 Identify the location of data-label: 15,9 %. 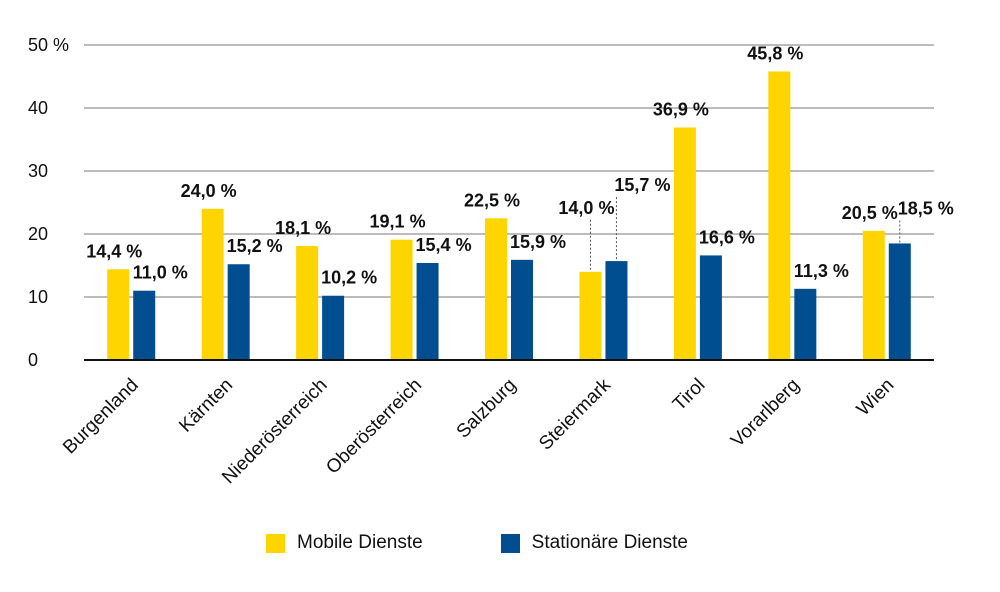
(538, 242).